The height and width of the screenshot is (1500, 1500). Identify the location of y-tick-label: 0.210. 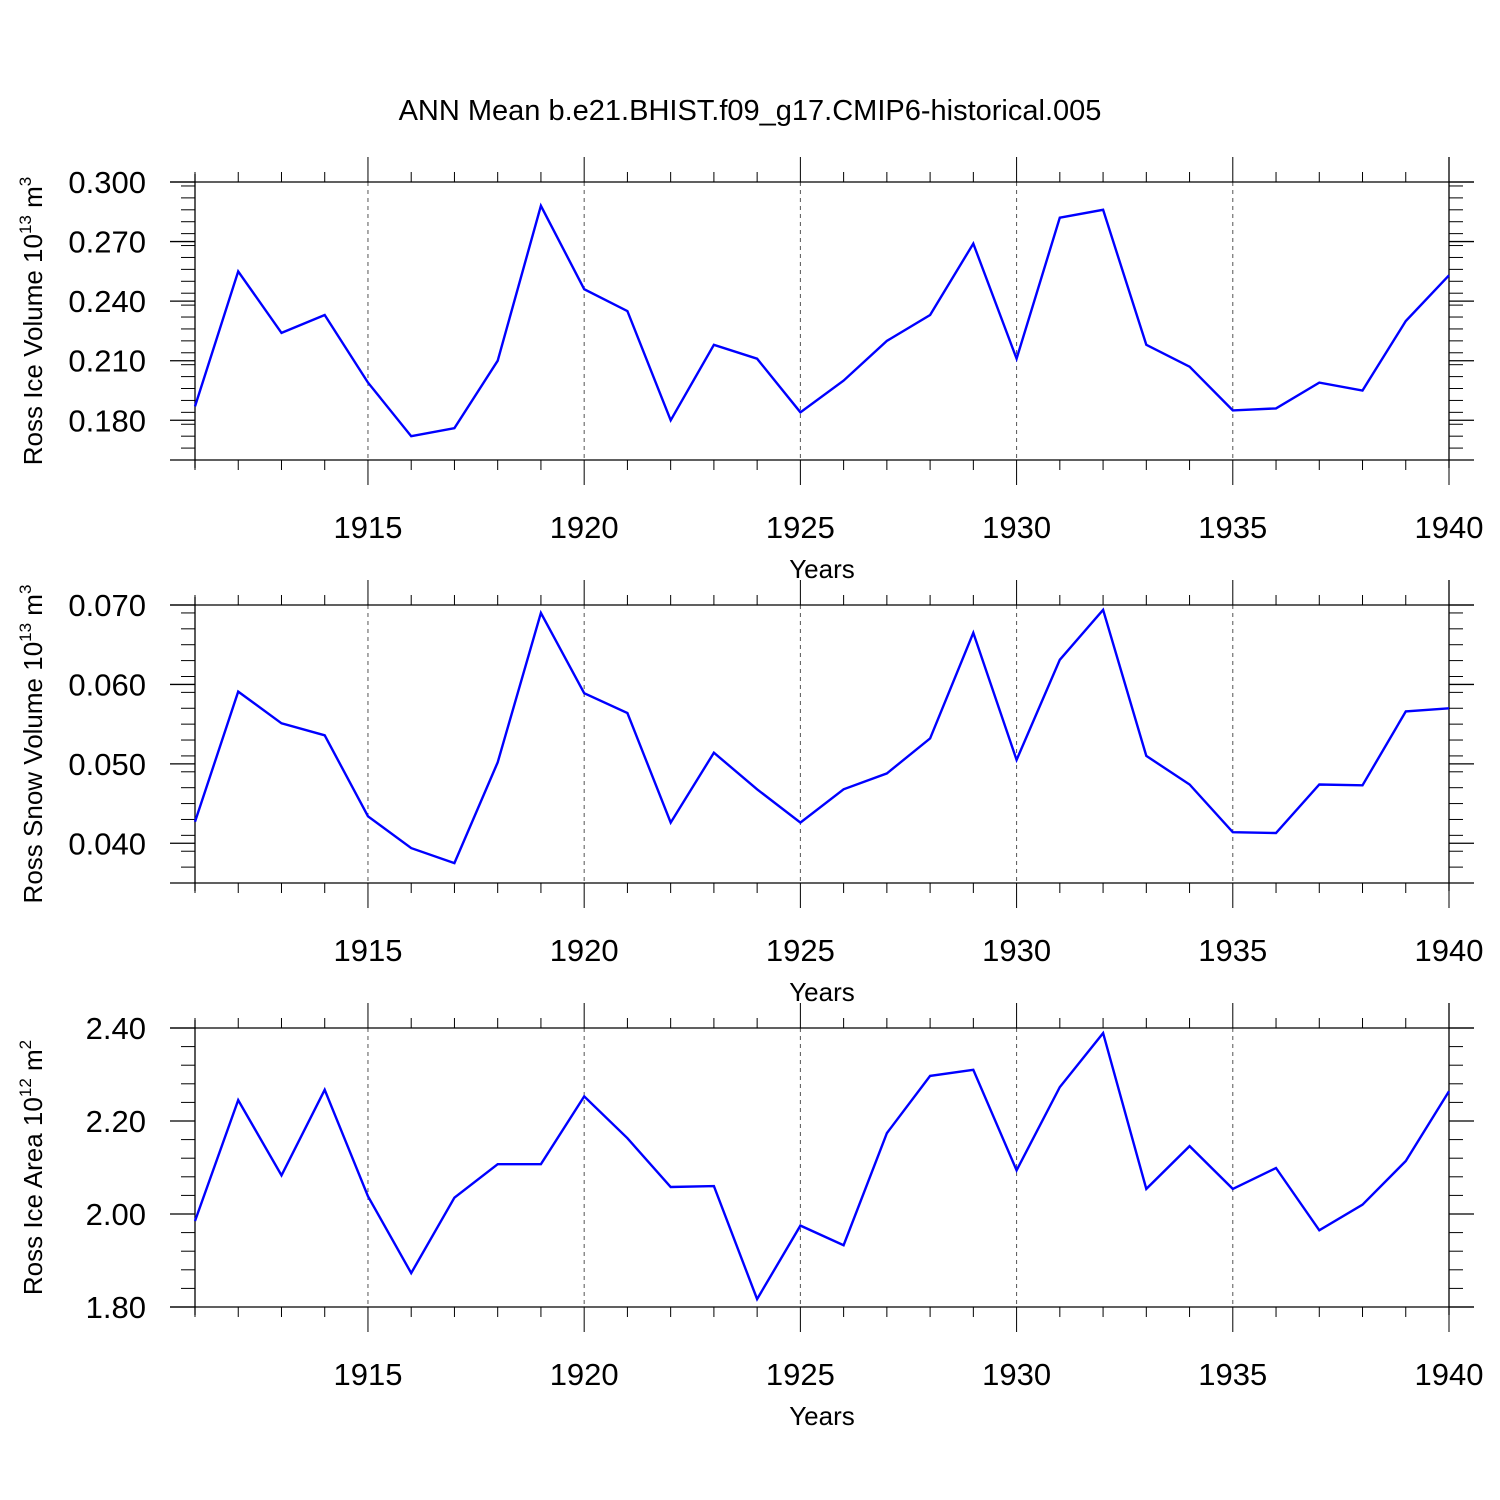
(107, 361).